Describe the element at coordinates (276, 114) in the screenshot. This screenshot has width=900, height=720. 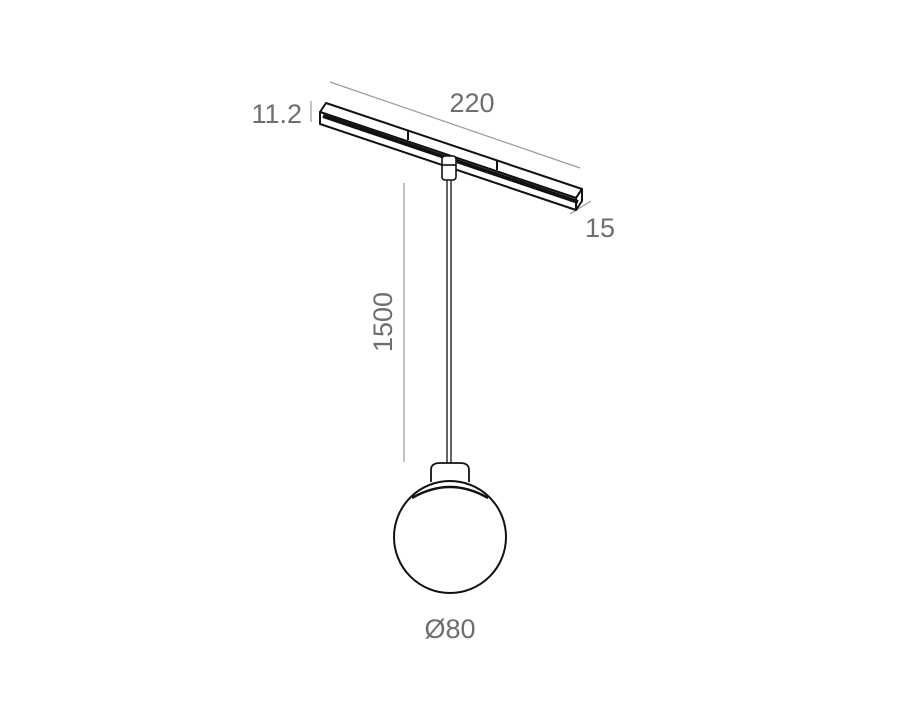
I see `label-track-height: 11.2` at that location.